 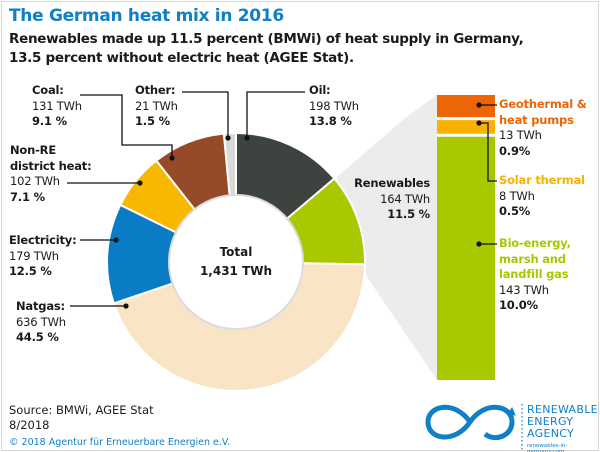 What do you see at coordinates (392, 198) in the screenshot?
I see `label-renewables: Renewables 164 TWh 11.5 %` at bounding box center [392, 198].